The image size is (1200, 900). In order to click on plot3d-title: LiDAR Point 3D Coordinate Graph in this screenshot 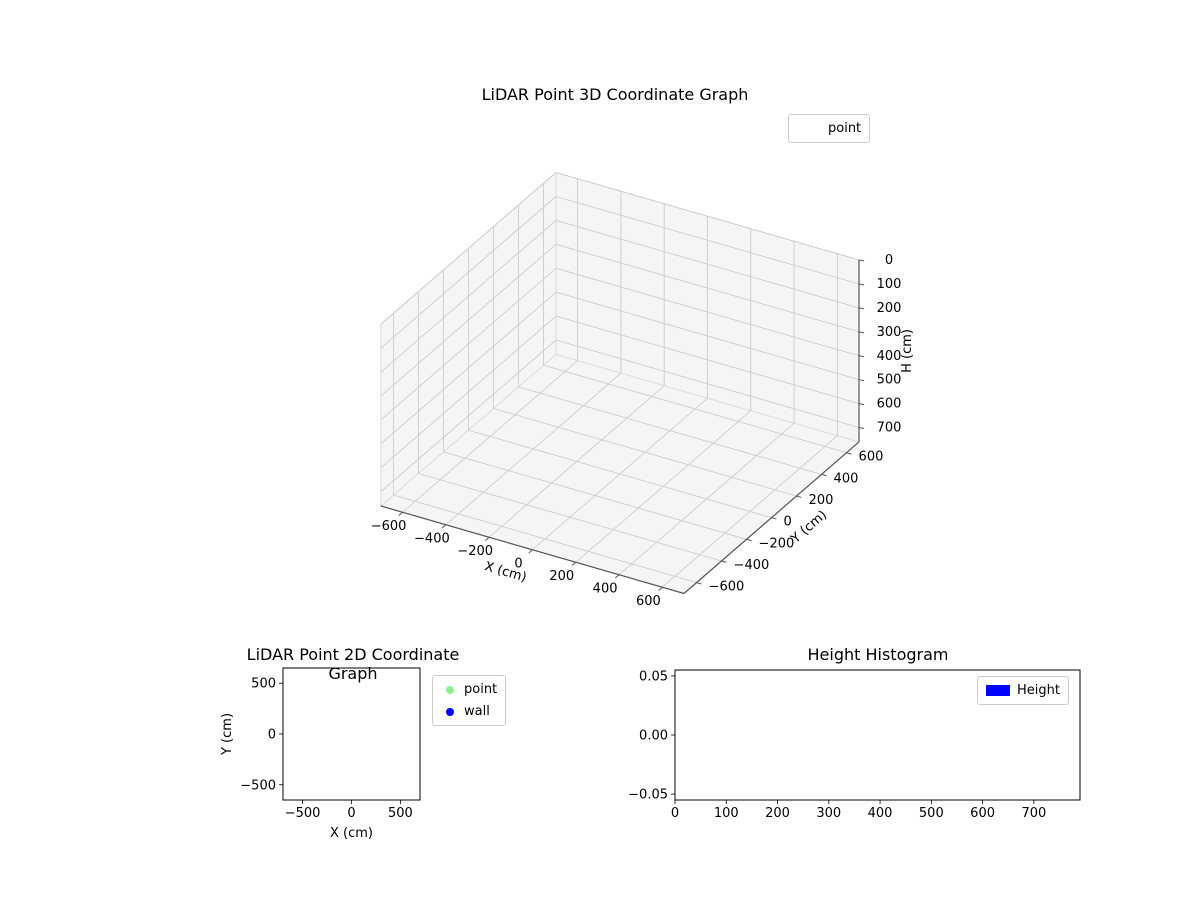, I will do `click(615, 94)`.